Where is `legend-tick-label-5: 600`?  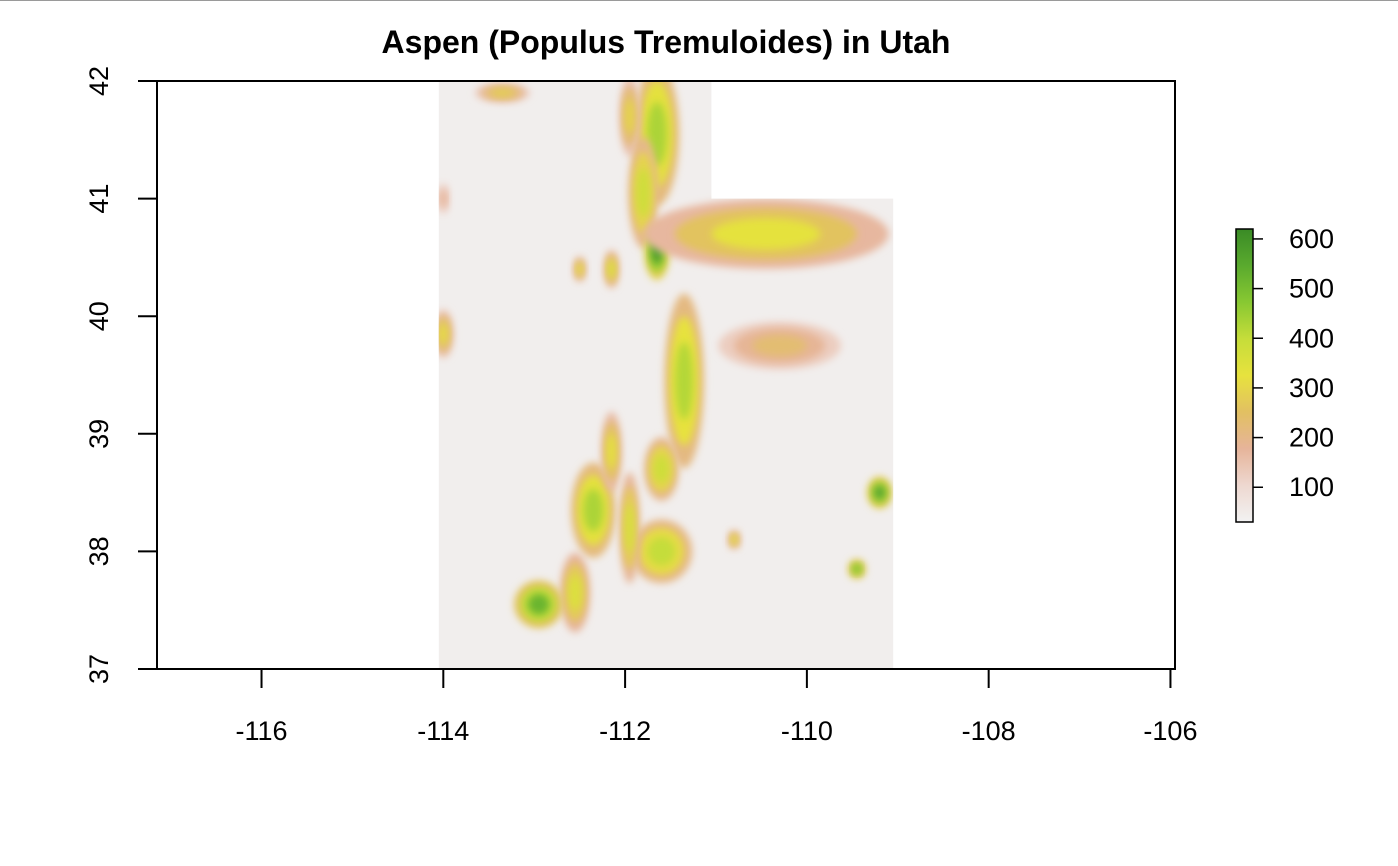 legend-tick-label-5: 600 is located at coordinates (1311, 239).